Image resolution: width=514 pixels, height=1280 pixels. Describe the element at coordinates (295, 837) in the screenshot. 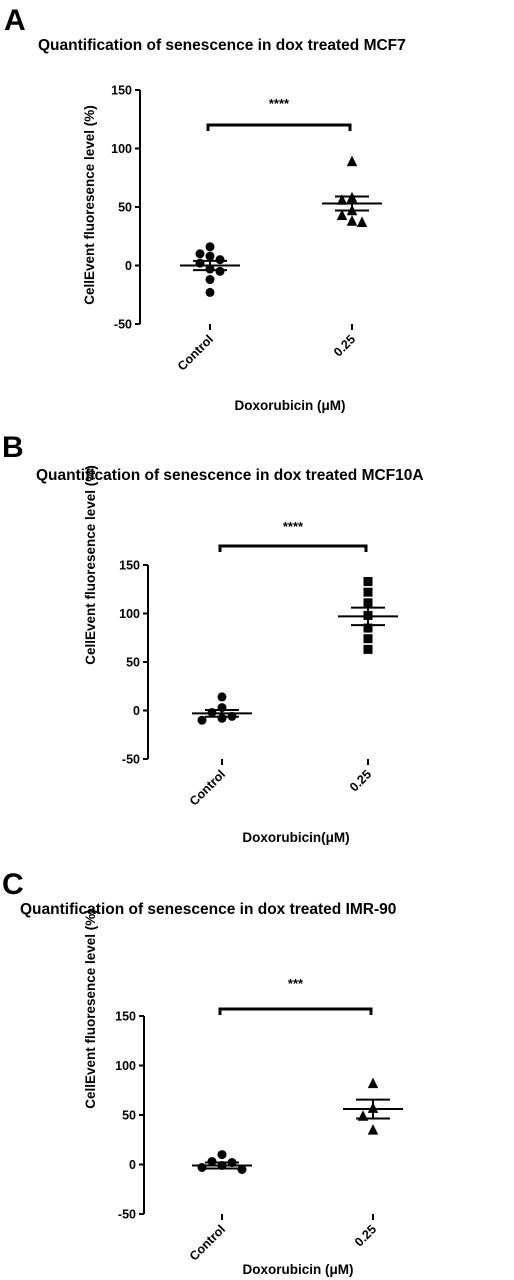

I see `x-axis-label: Doxorubicin(μM)` at that location.